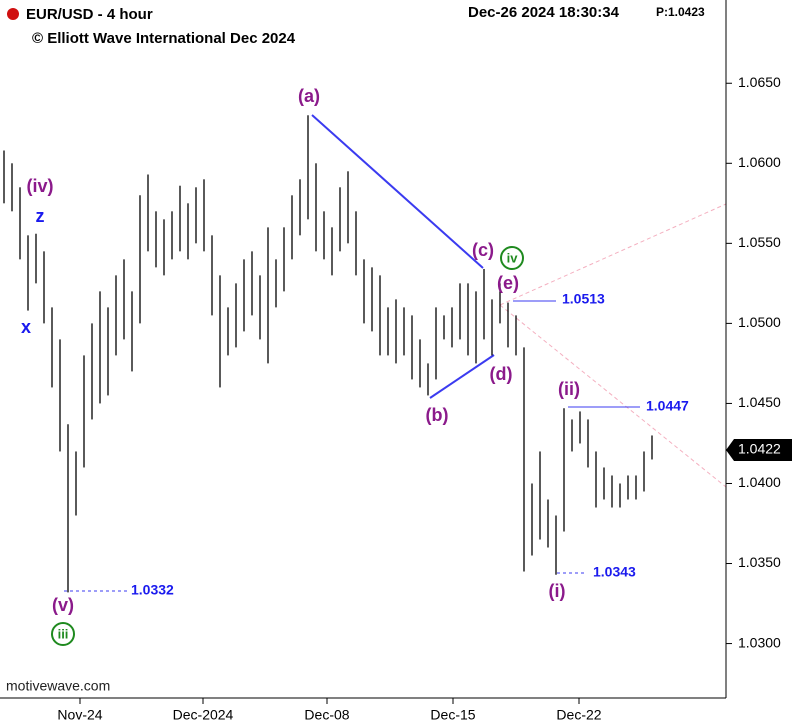  Describe the element at coordinates (557, 591) in the screenshot. I see `wave-label: (i)` at that location.